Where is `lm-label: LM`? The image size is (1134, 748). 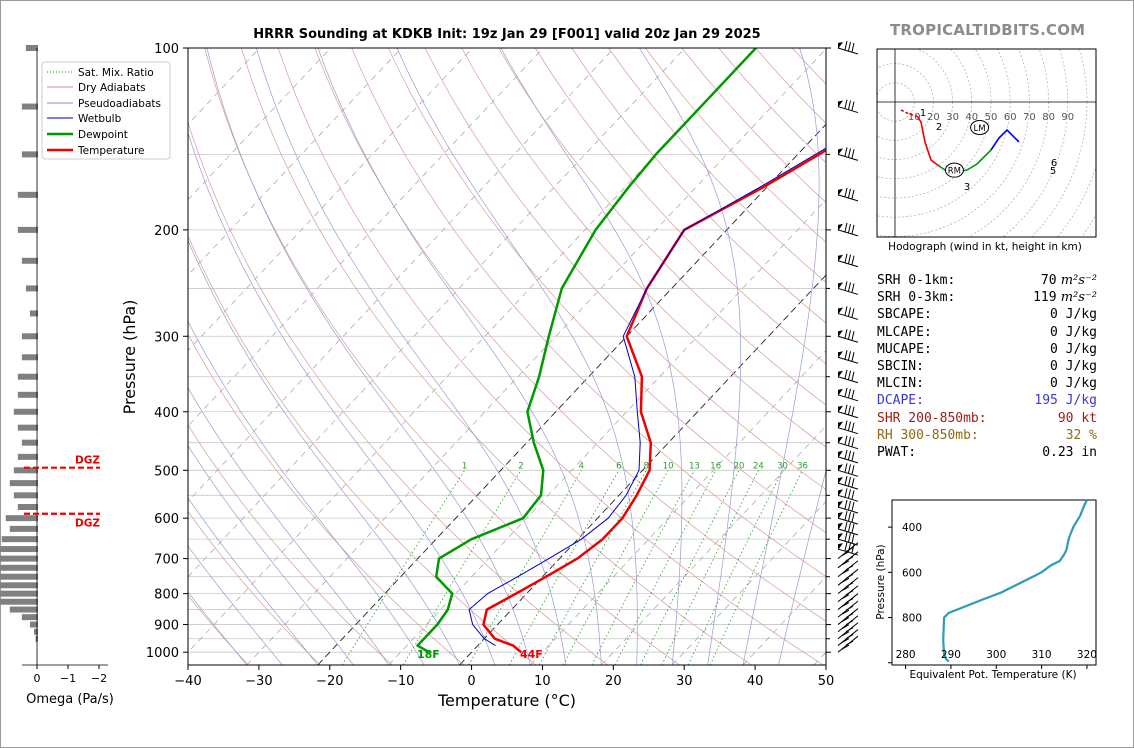 lm-label: LM is located at coordinates (980, 129).